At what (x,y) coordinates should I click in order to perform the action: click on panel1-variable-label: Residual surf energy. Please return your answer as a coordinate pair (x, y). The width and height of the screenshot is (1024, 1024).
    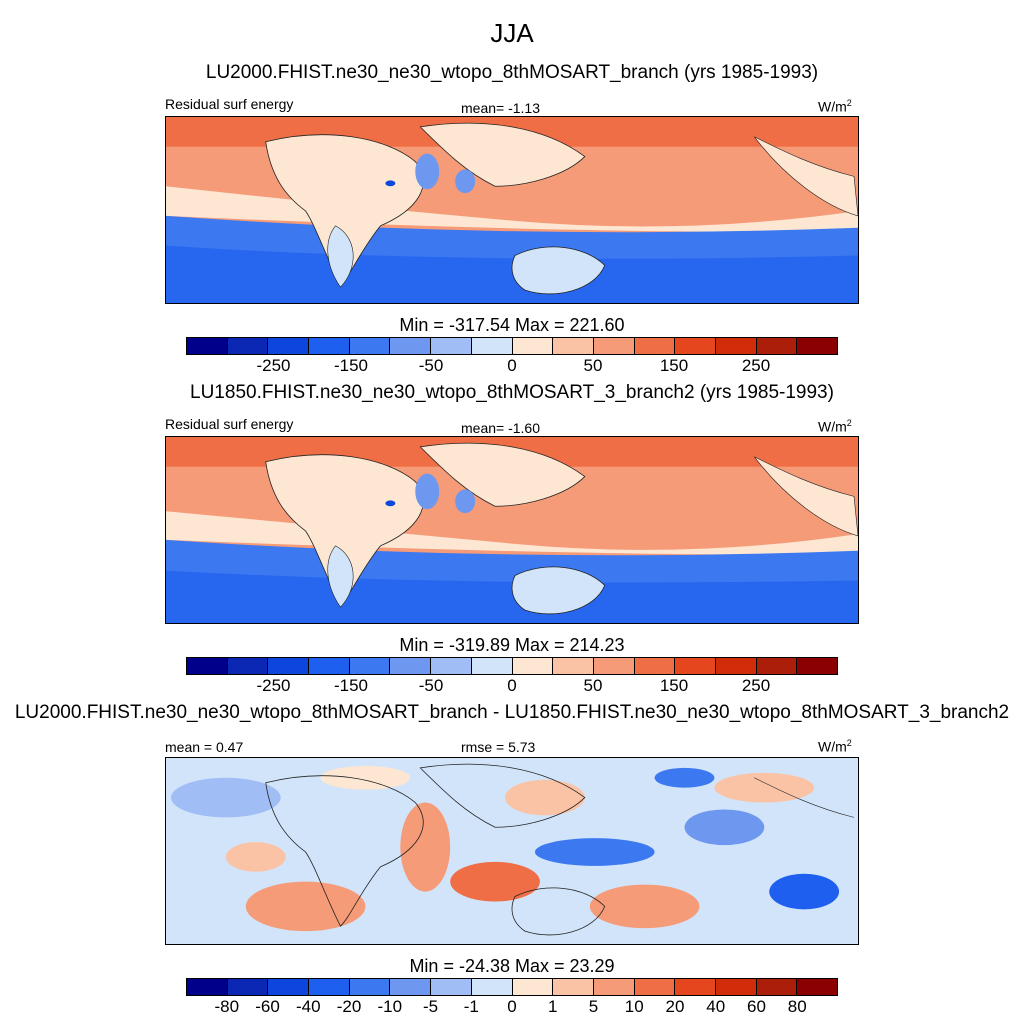
    Looking at the image, I should click on (229, 104).